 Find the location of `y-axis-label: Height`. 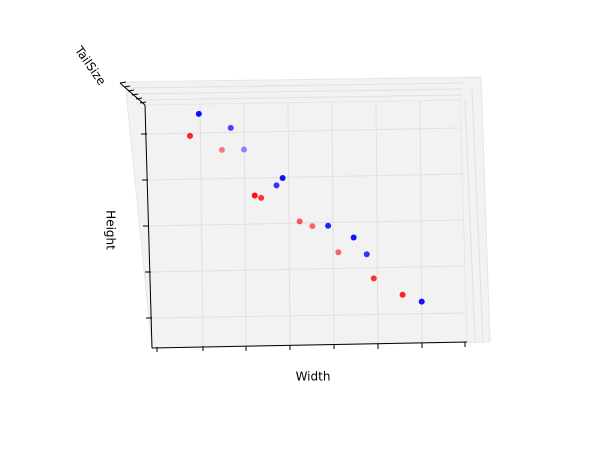

y-axis-label: Height is located at coordinates (111, 230).